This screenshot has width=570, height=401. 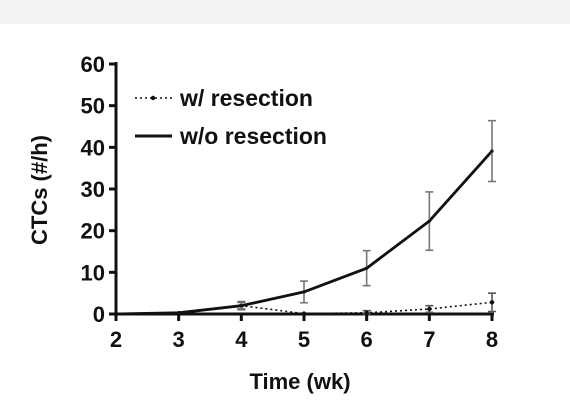 What do you see at coordinates (93, 147) in the screenshot?
I see `y-tick-label: 40` at bounding box center [93, 147].